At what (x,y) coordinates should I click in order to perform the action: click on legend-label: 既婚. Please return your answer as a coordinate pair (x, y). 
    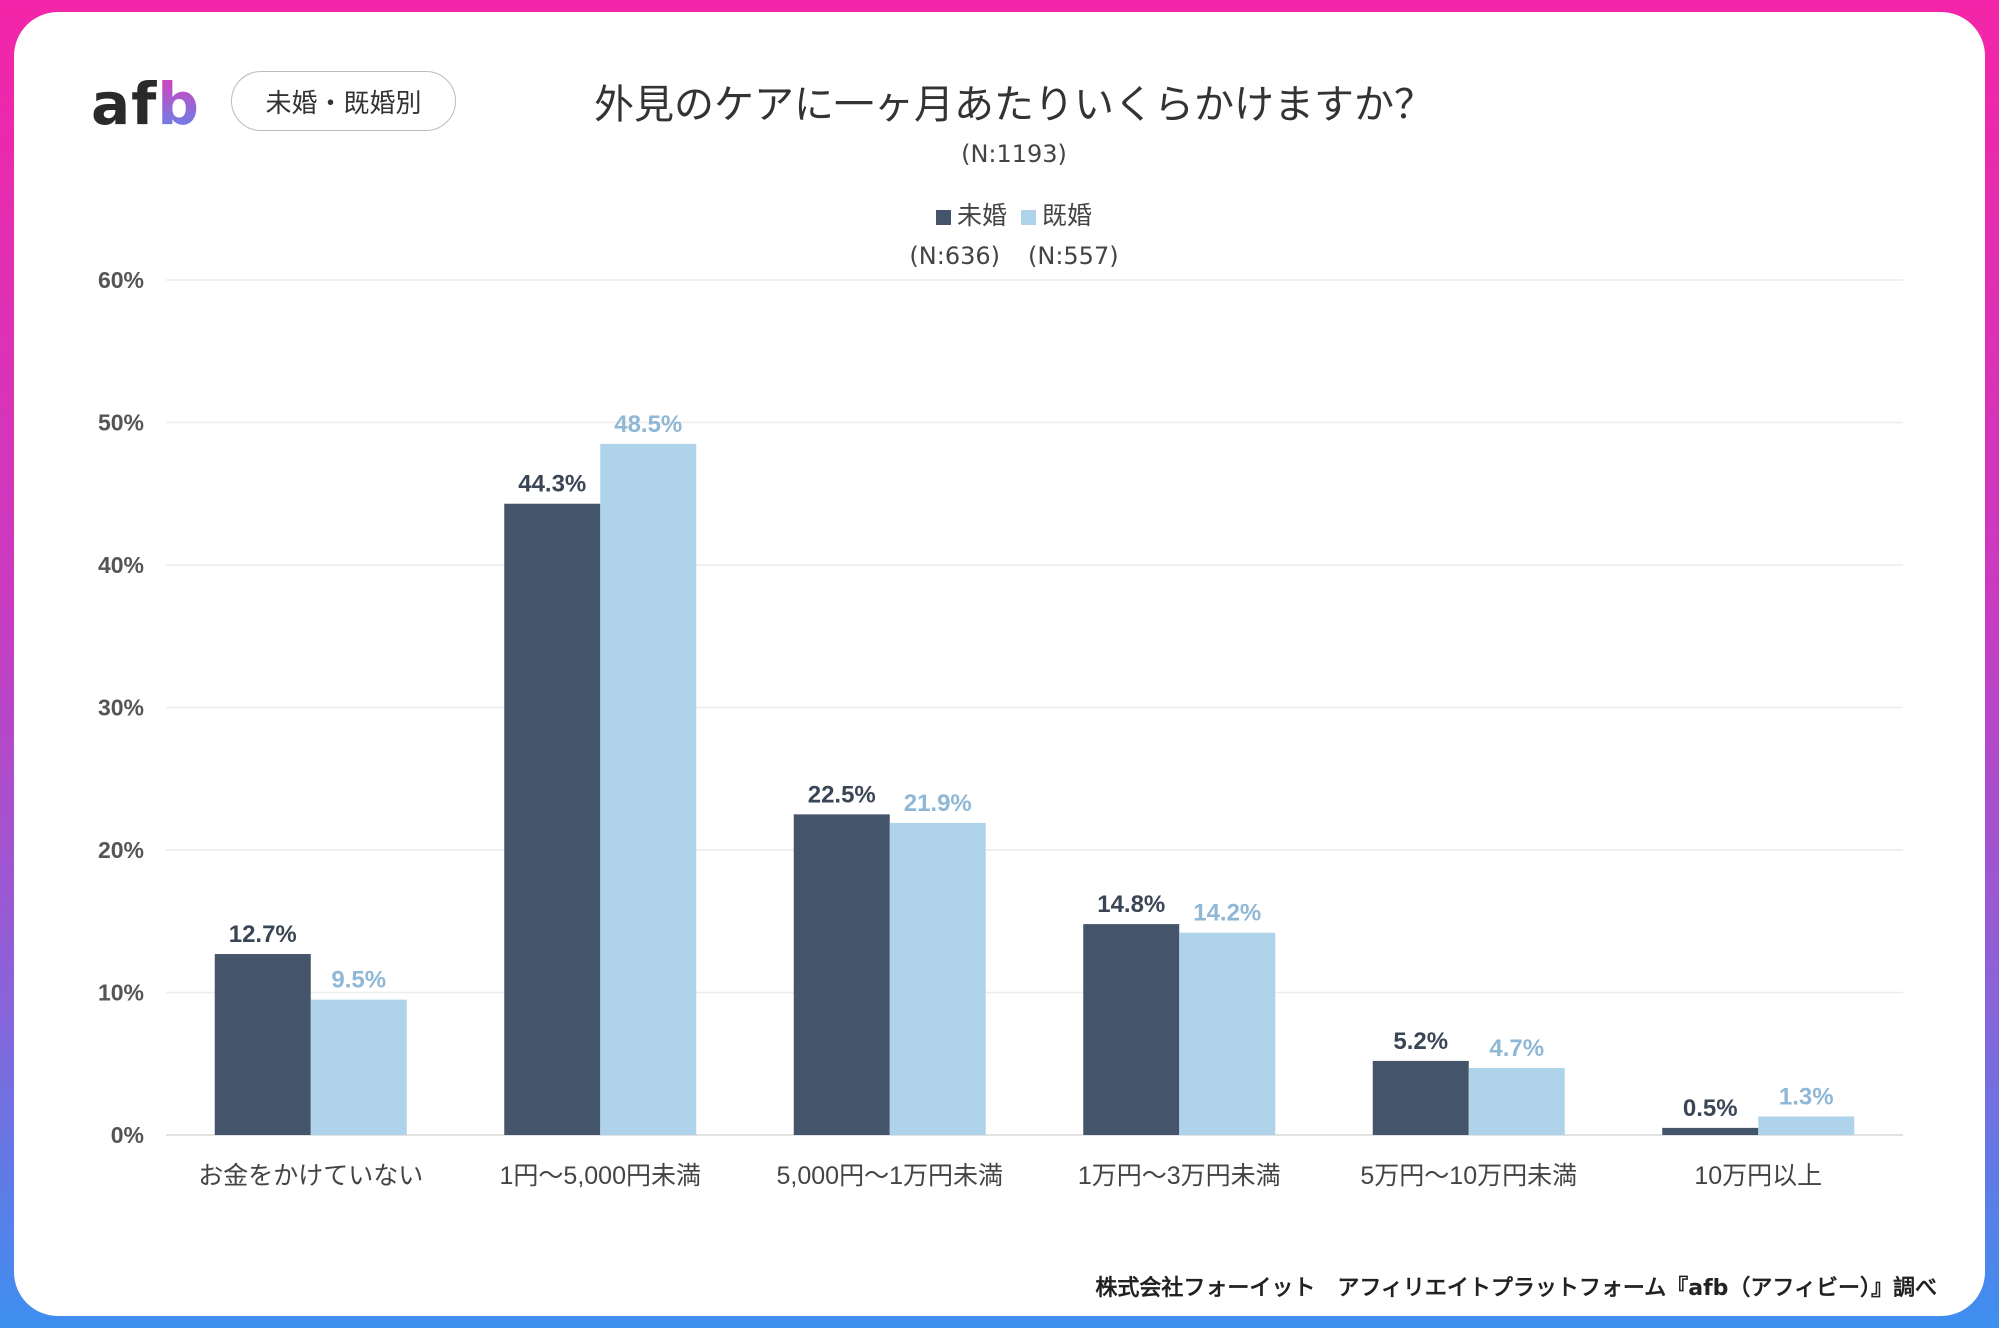
    Looking at the image, I should click on (1067, 215).